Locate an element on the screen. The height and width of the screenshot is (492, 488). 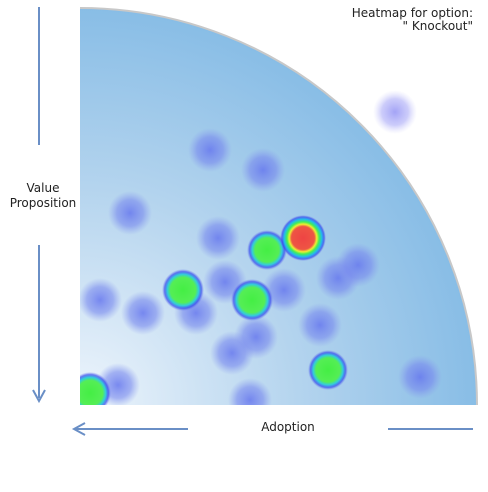
subtitle: " Knockout" is located at coordinates (438, 26).